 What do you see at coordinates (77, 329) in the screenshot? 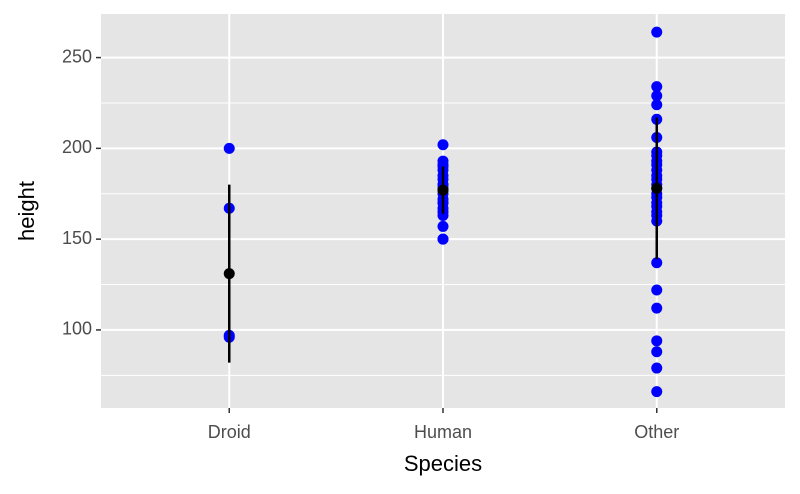
I see `y-tick-label: 100` at bounding box center [77, 329].